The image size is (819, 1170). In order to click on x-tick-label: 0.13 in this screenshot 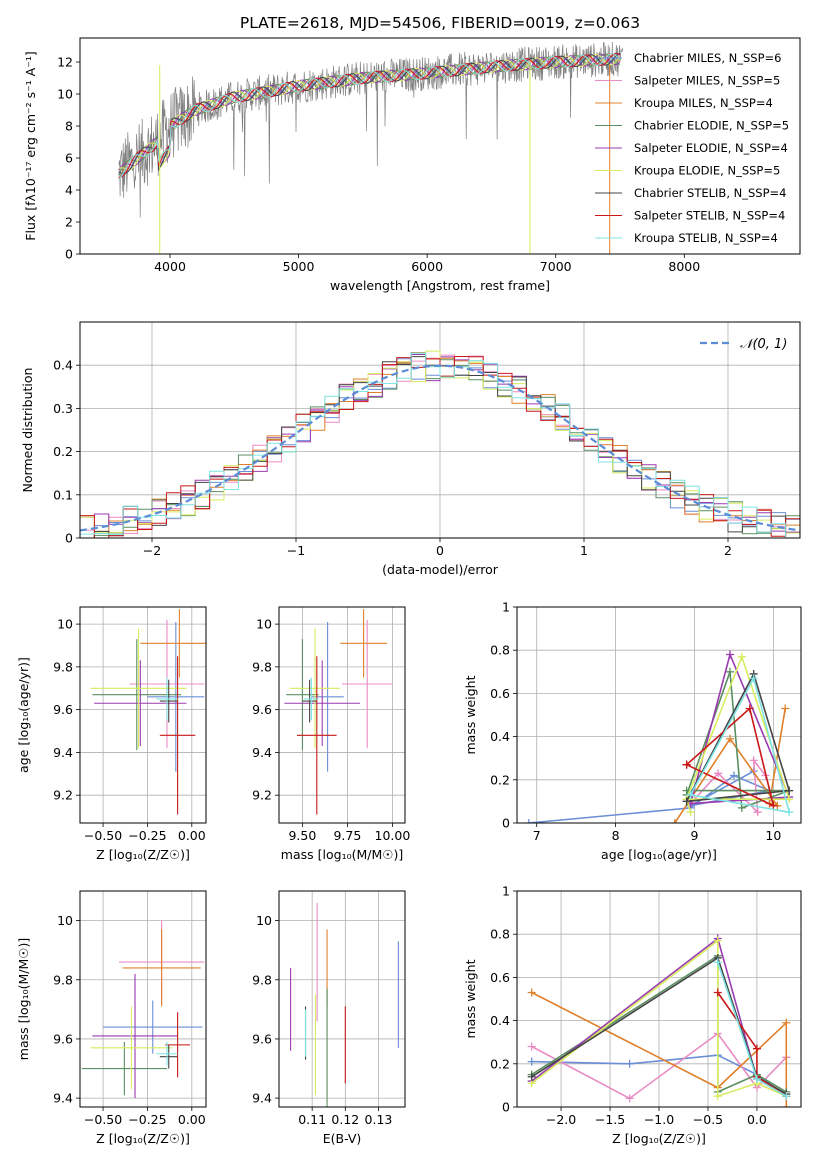, I will do `click(379, 1119)`.